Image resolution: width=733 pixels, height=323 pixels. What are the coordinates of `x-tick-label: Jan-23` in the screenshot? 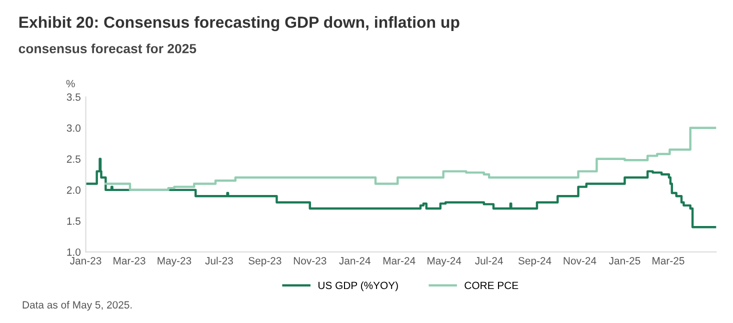 It's located at (86, 260).